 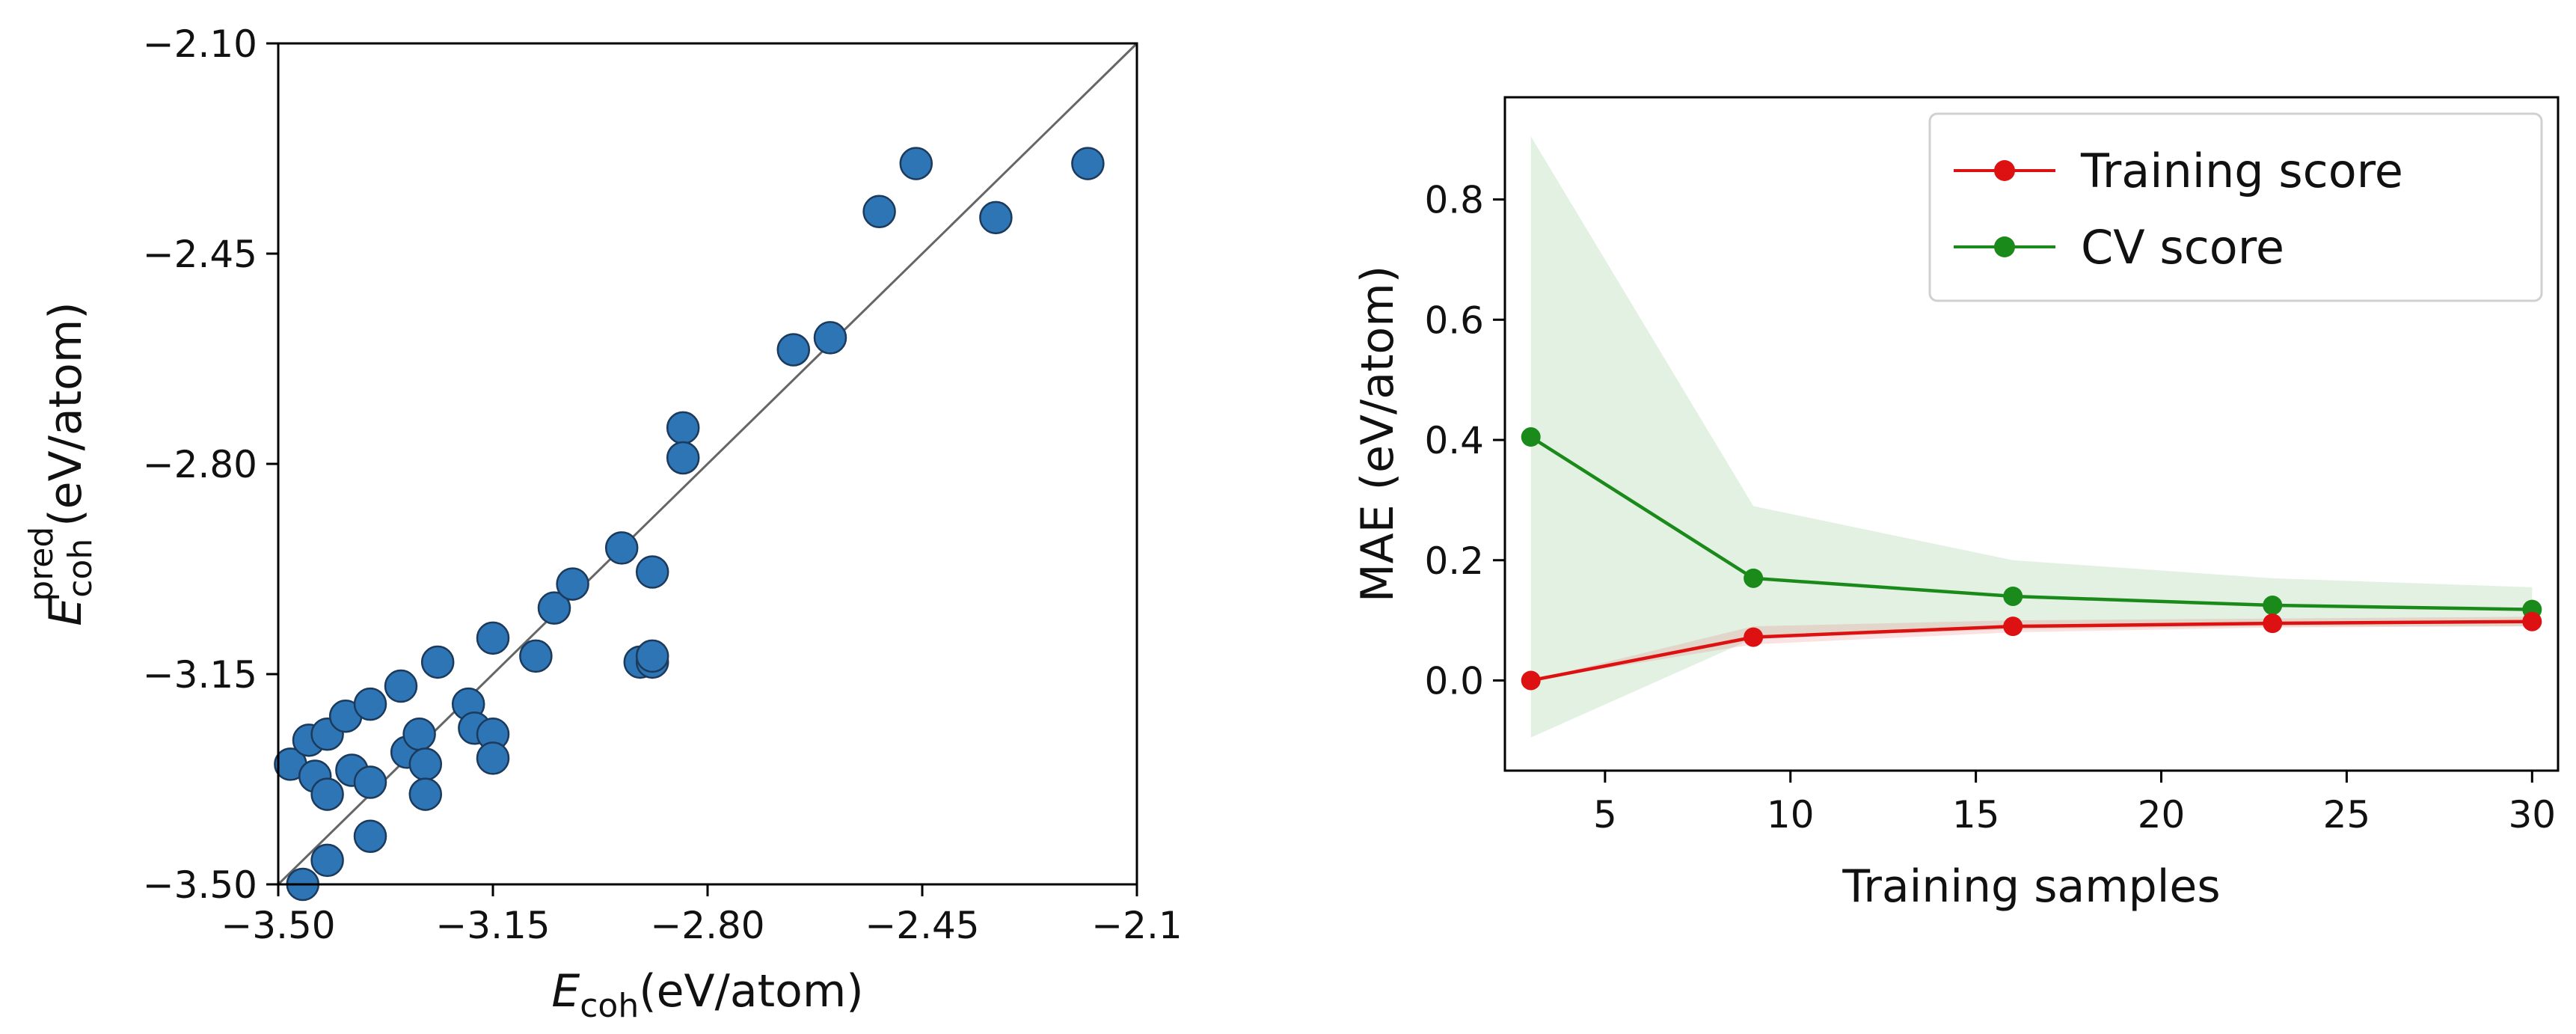 What do you see at coordinates (200, 464) in the screenshot?
I see `parity-y-tick-label: −2.80` at bounding box center [200, 464].